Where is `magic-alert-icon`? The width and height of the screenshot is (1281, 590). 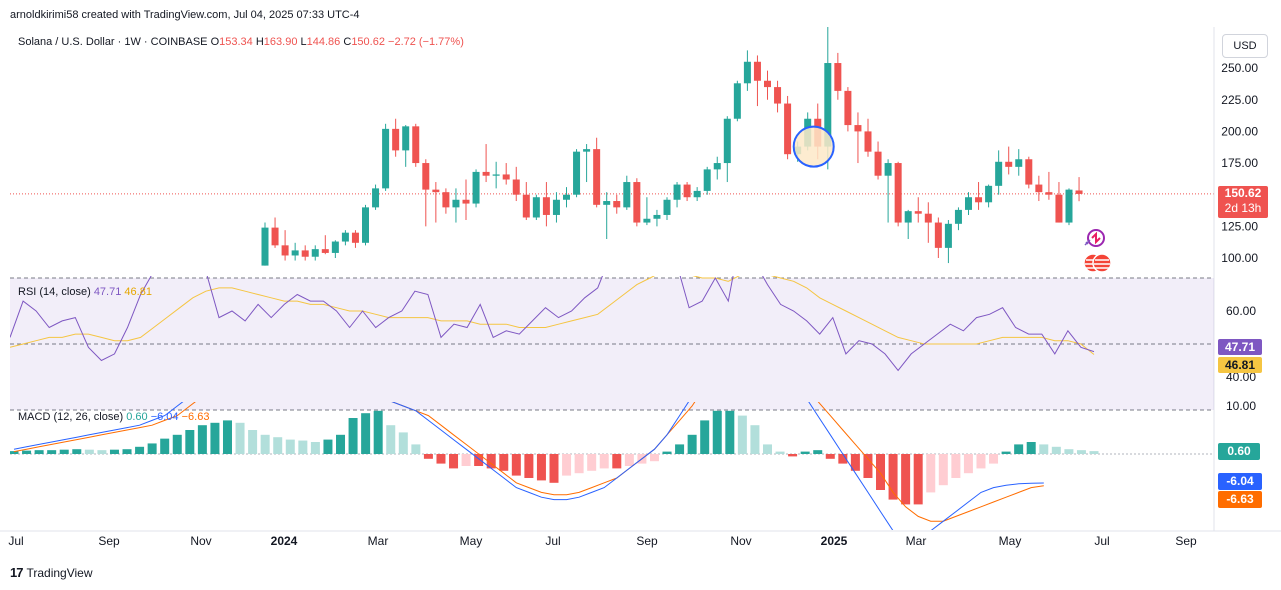
magic-alert-icon is located at coordinates (1095, 238).